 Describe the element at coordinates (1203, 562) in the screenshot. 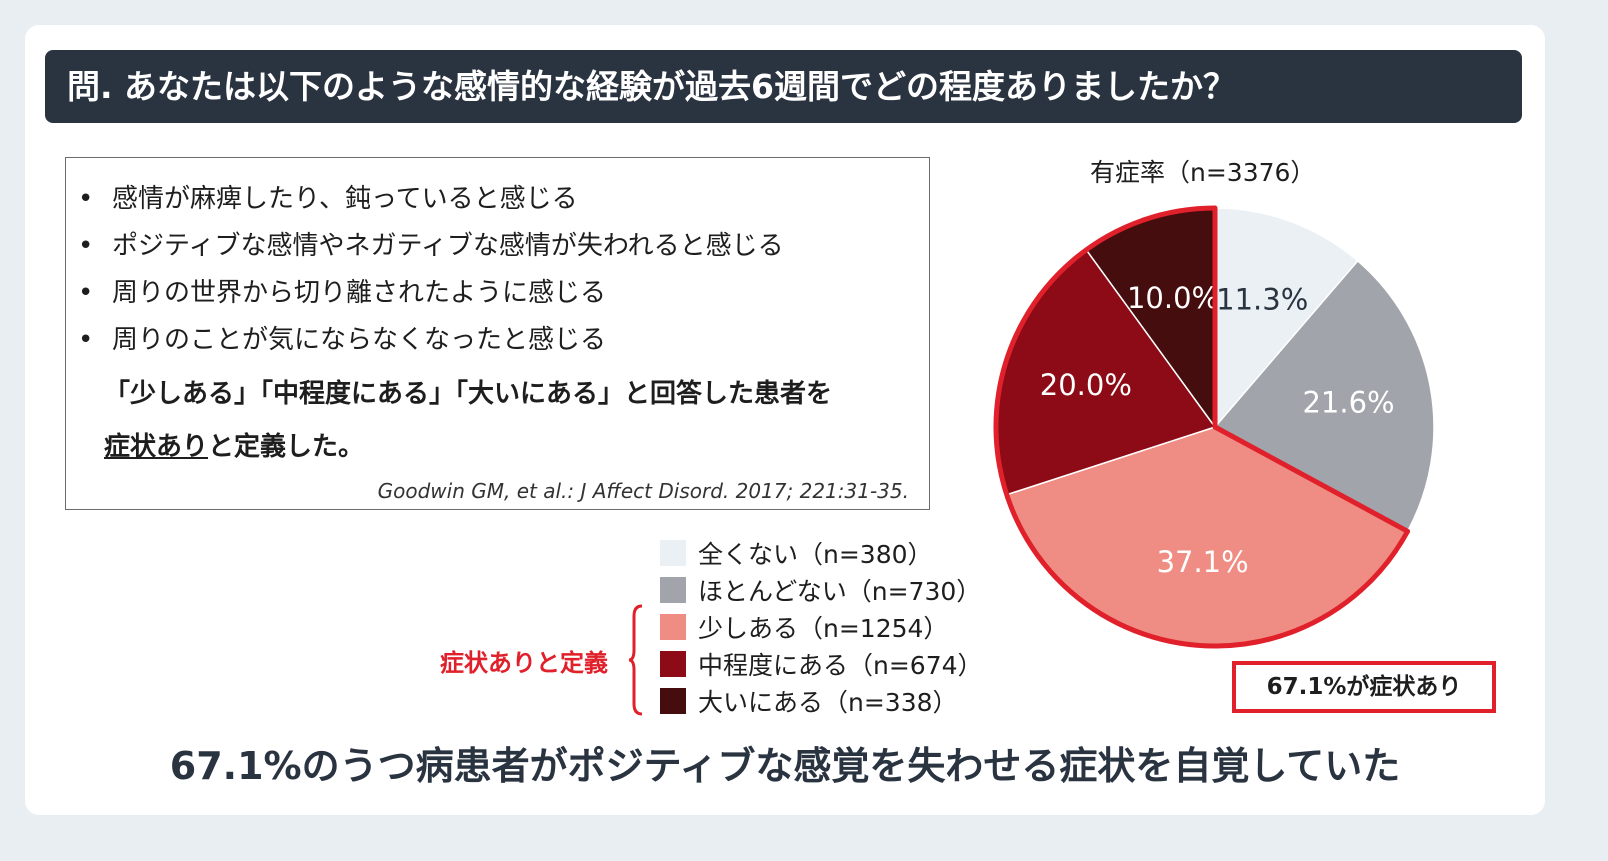

I see `slice-label: 37.1%` at that location.